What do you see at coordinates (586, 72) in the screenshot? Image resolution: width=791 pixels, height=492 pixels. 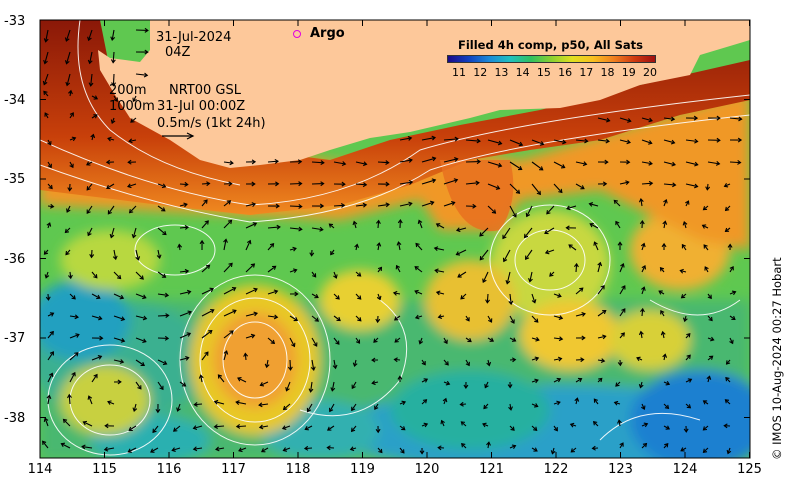 I see `colorbar-tick: 17` at bounding box center [586, 72].